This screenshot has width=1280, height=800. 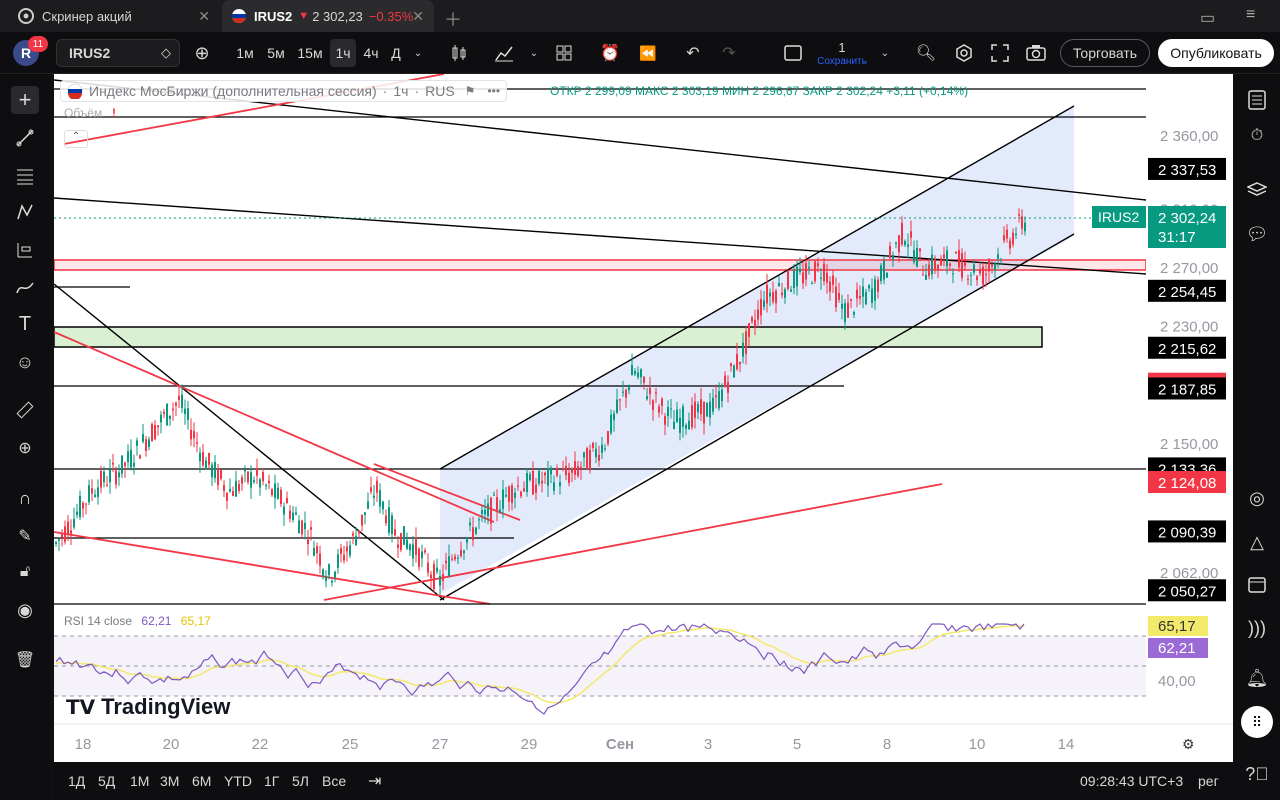 What do you see at coordinates (25, 288) in the screenshot?
I see `brush-icon` at bounding box center [25, 288].